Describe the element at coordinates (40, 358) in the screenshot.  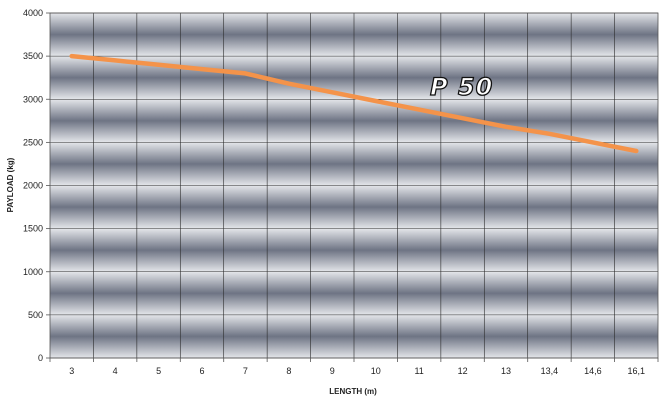
I see `y-tick-label: 0` at that location.